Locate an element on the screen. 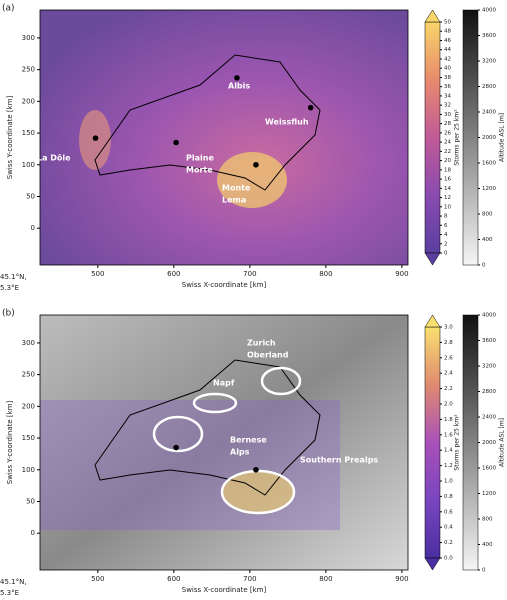 The height and width of the screenshot is (600, 507). colorbar-tick-label: 44 is located at coordinates (447, 50).